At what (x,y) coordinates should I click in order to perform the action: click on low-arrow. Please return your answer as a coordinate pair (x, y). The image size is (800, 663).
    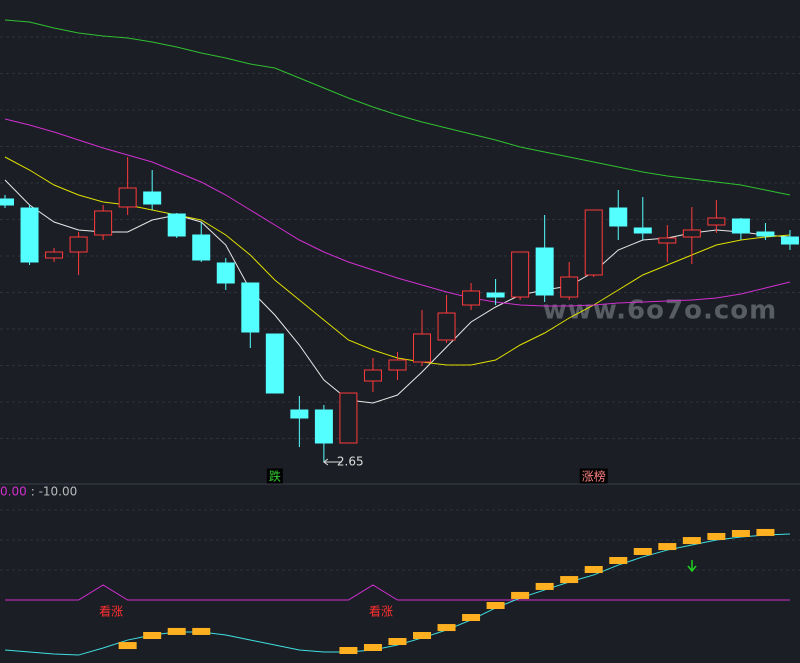
    Looking at the image, I should click on (332, 462).